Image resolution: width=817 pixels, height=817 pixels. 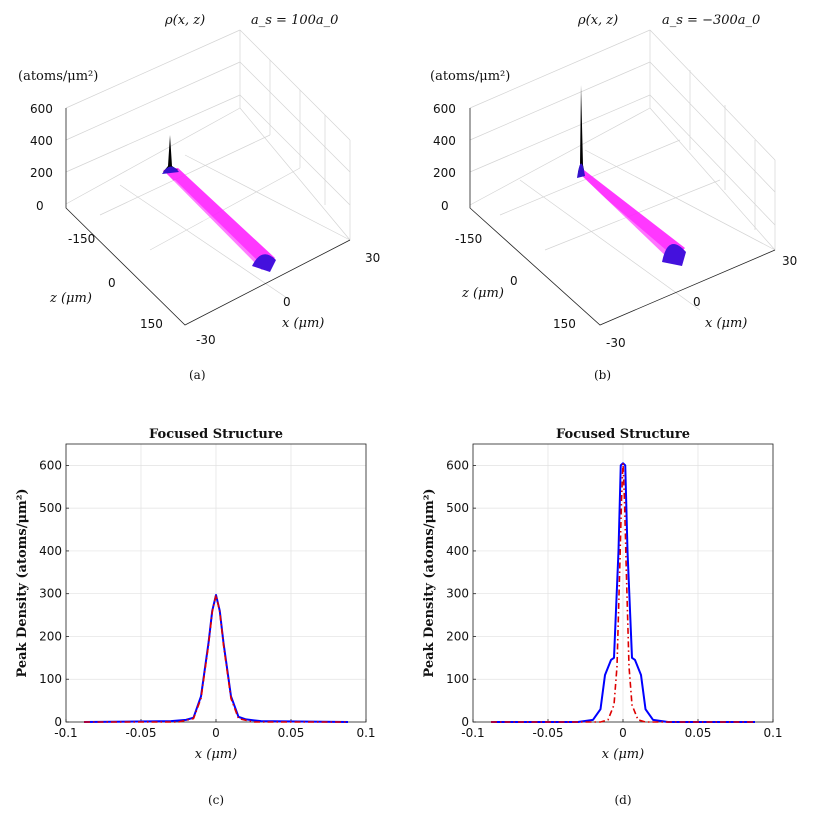 I want to click on series-line-numerical, so click(x=623, y=592).